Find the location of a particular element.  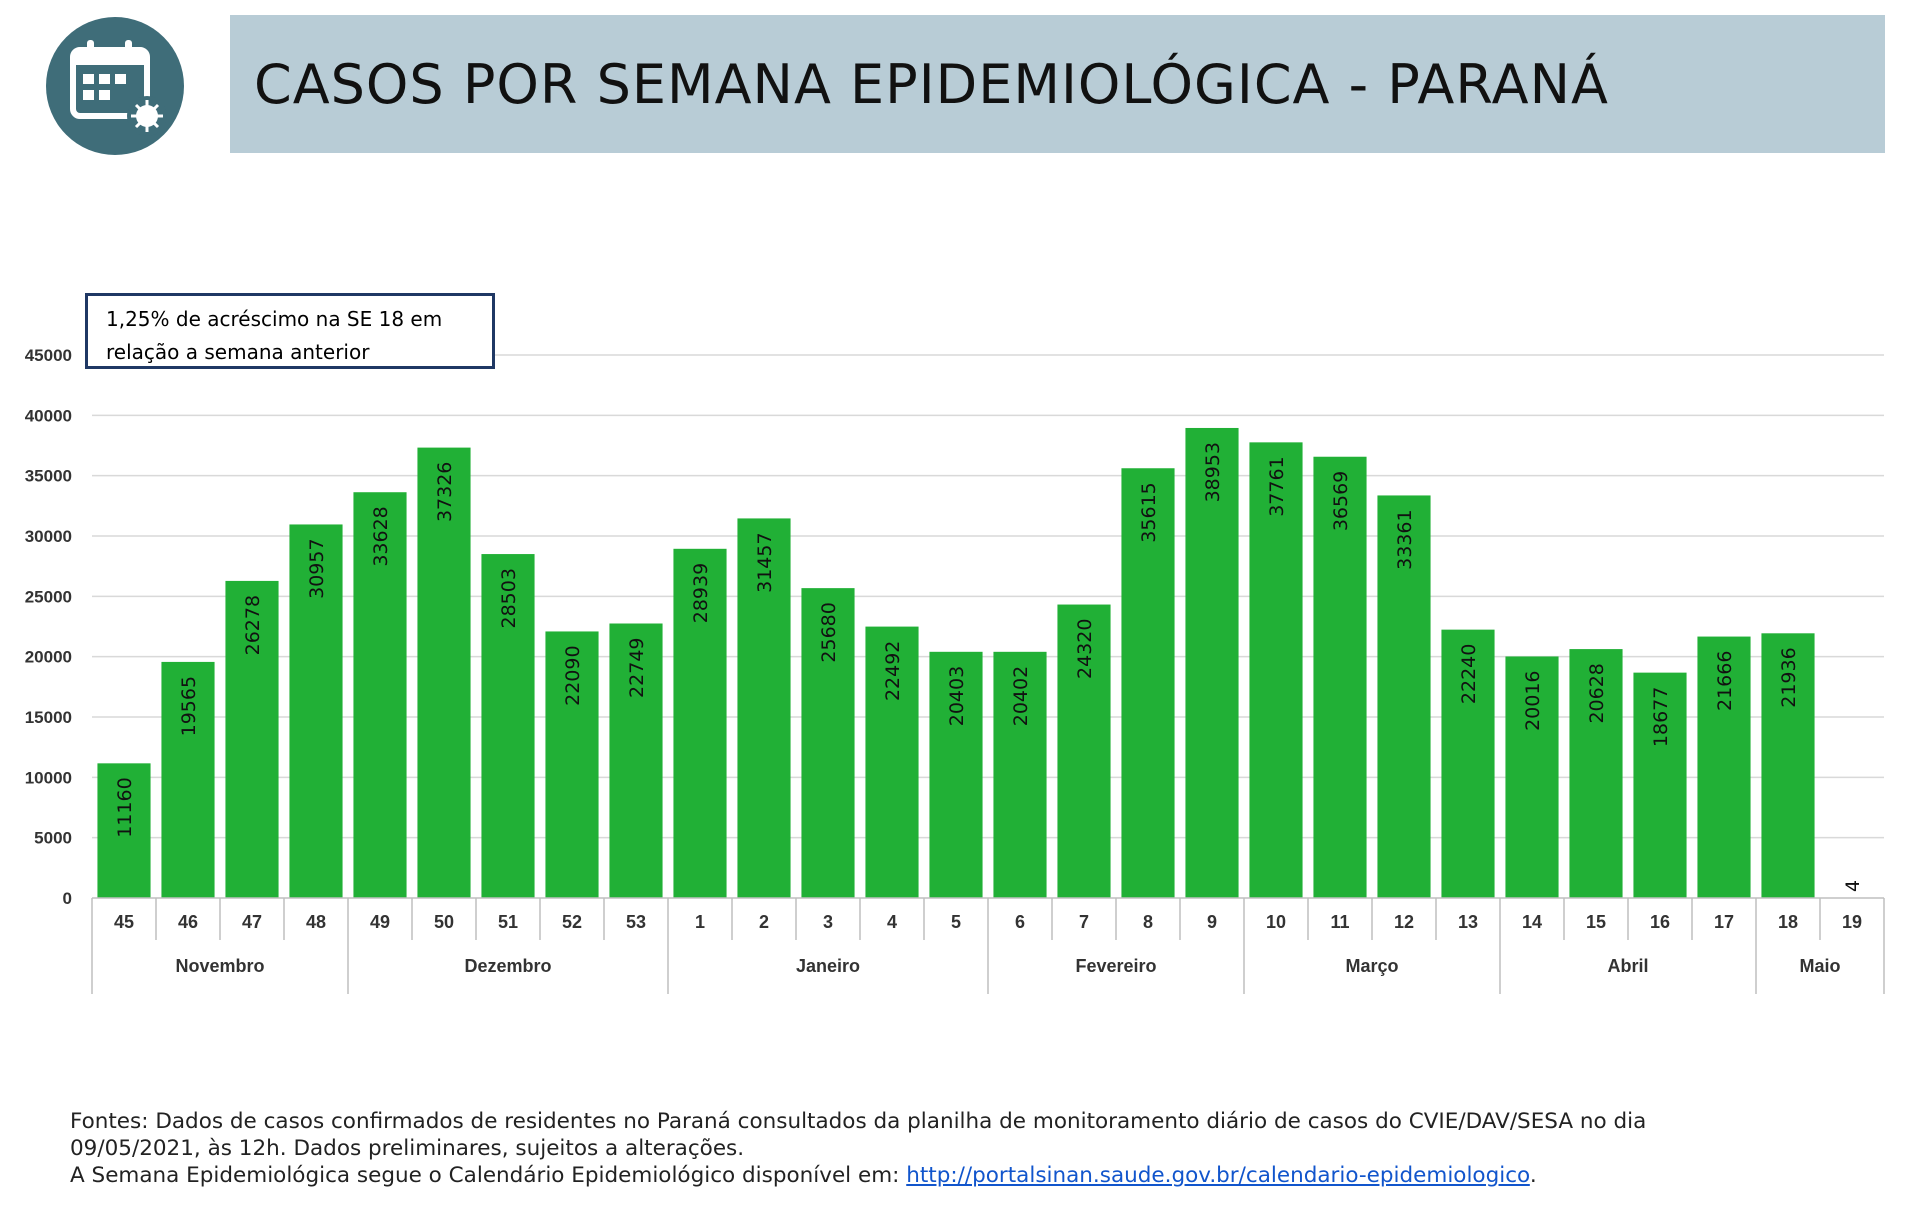

category-label: 8 is located at coordinates (1148, 922).